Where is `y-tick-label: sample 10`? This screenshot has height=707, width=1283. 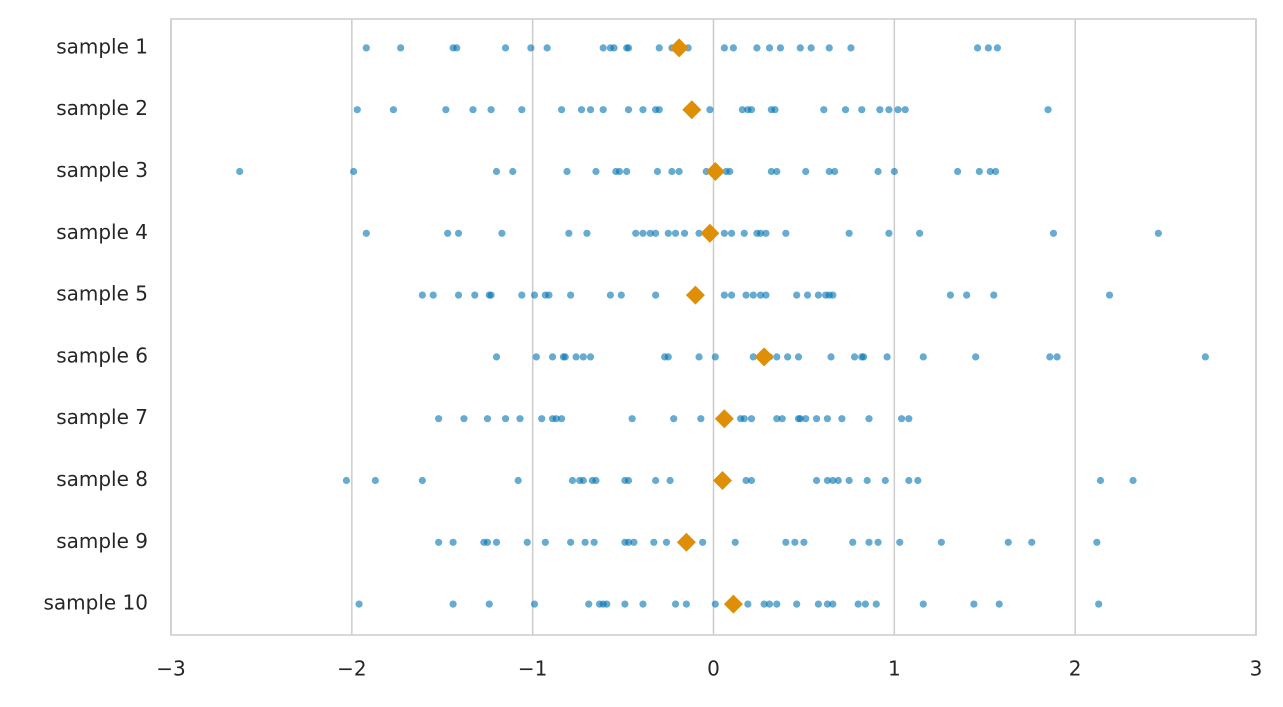 y-tick-label: sample 10 is located at coordinates (95, 603).